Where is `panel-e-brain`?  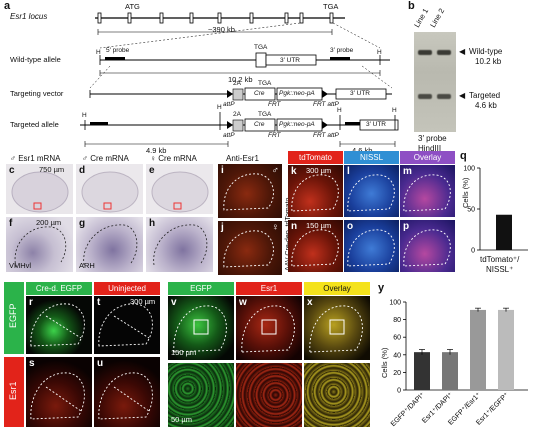
panel-e-brain is located at coordinates (180, 192).